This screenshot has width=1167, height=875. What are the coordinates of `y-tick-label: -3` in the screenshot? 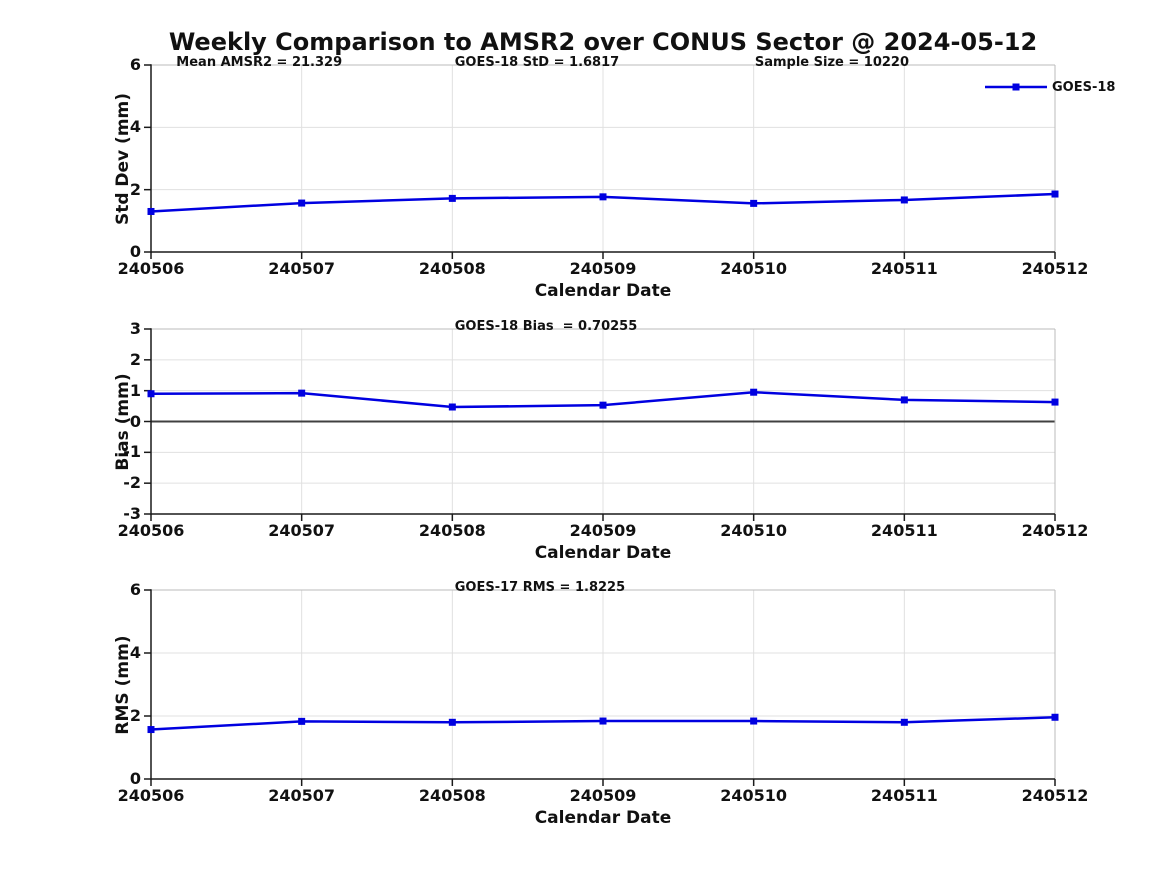 It's located at (132, 513).